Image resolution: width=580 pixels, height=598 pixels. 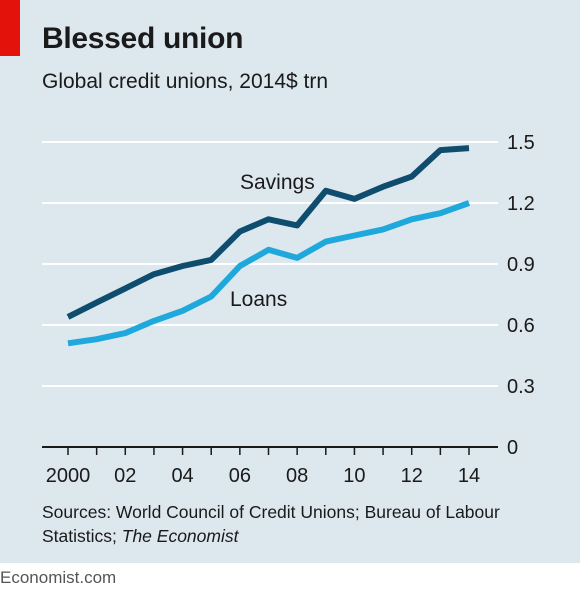 What do you see at coordinates (412, 476) in the screenshot?
I see `x-tick-label: 12` at bounding box center [412, 476].